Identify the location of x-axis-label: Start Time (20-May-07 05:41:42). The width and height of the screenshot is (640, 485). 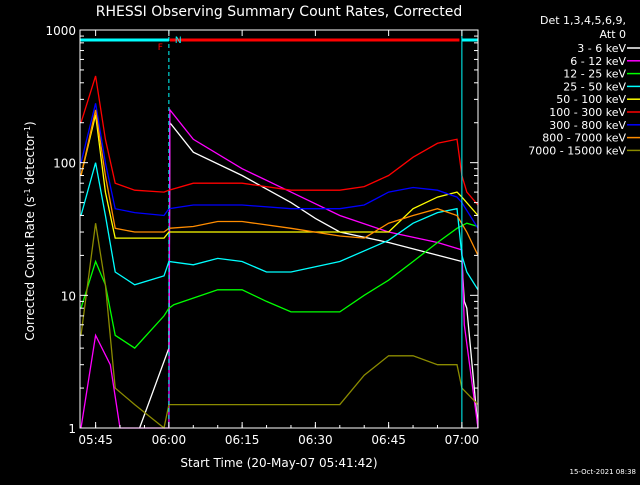
(278, 463).